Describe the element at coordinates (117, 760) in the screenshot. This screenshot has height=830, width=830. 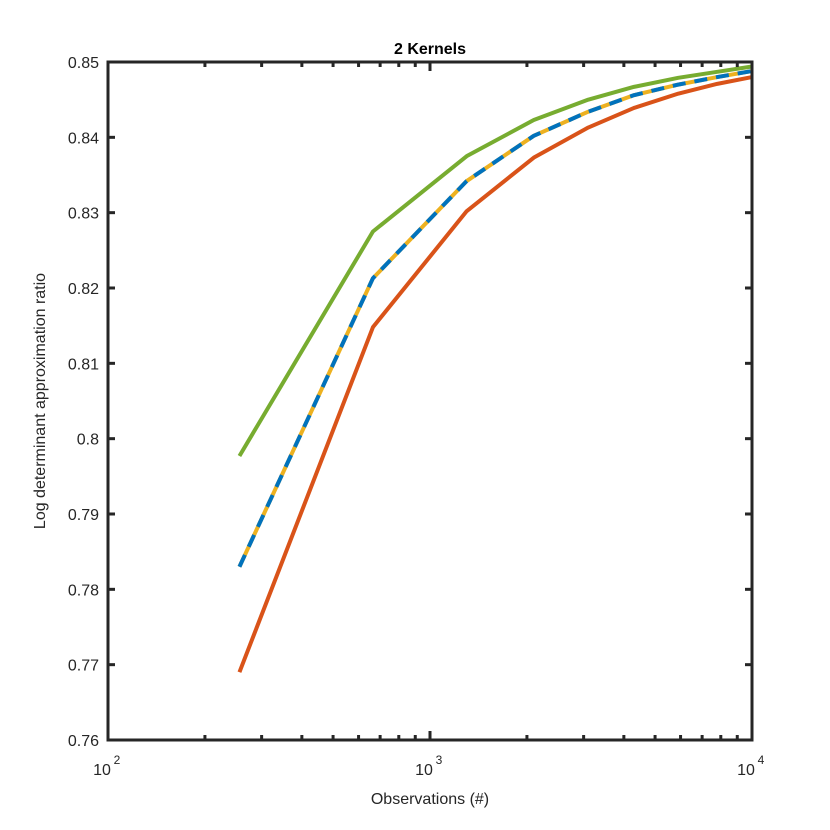
I see `x-tick-label-exponent: 2` at that location.